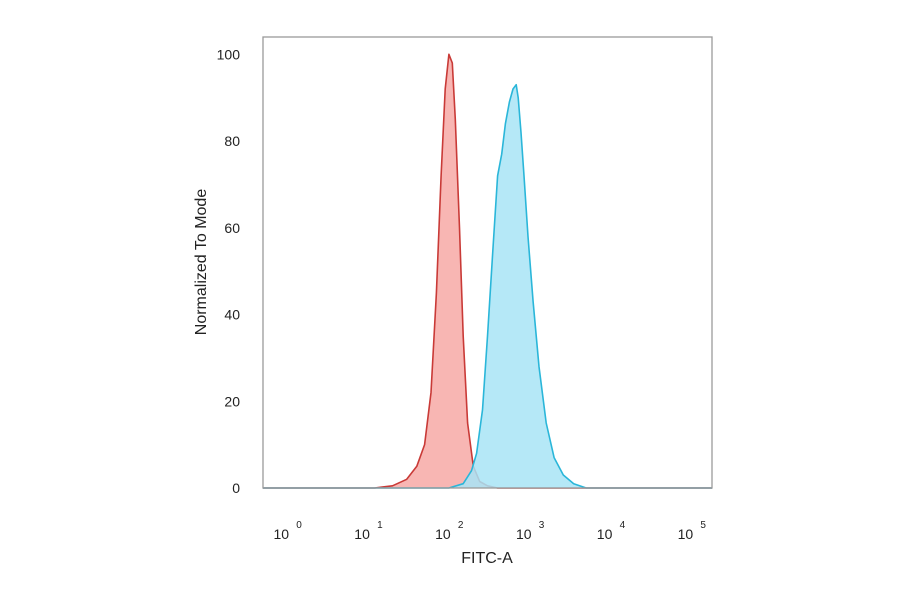 The width and height of the screenshot is (900, 594). What do you see at coordinates (542, 525) in the screenshot?
I see `x-tick-exponent: 3` at bounding box center [542, 525].